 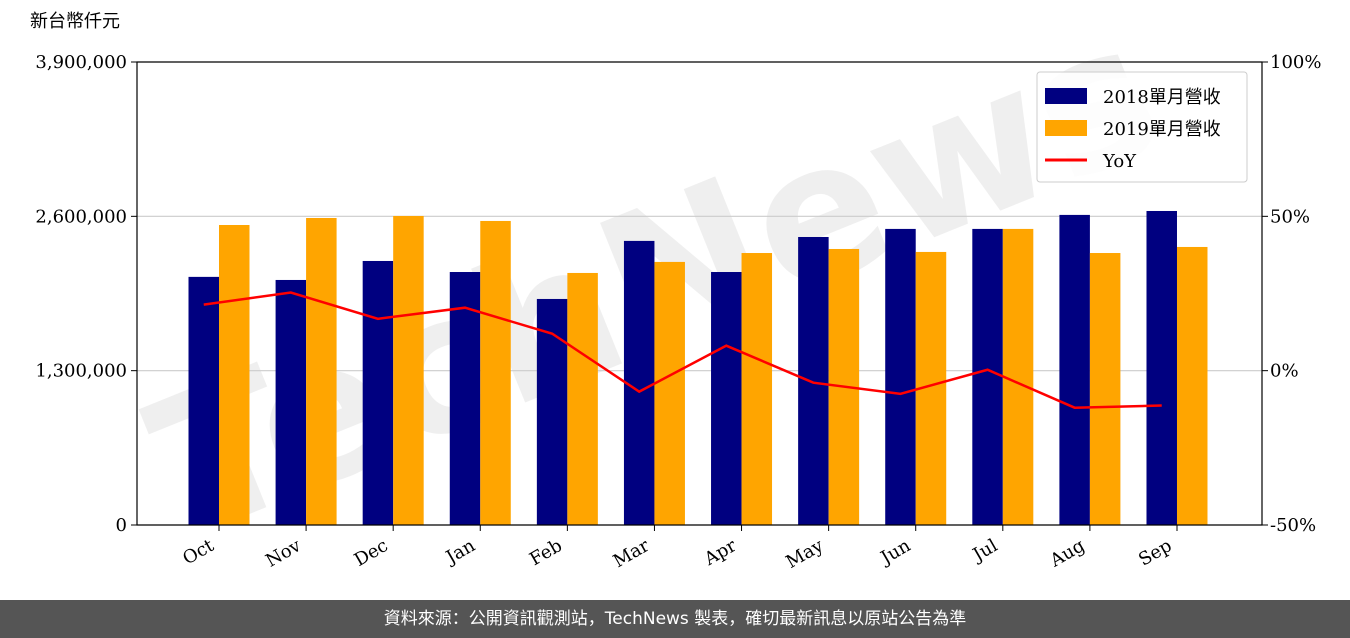 I want to click on legend-box, so click(x=1142, y=127).